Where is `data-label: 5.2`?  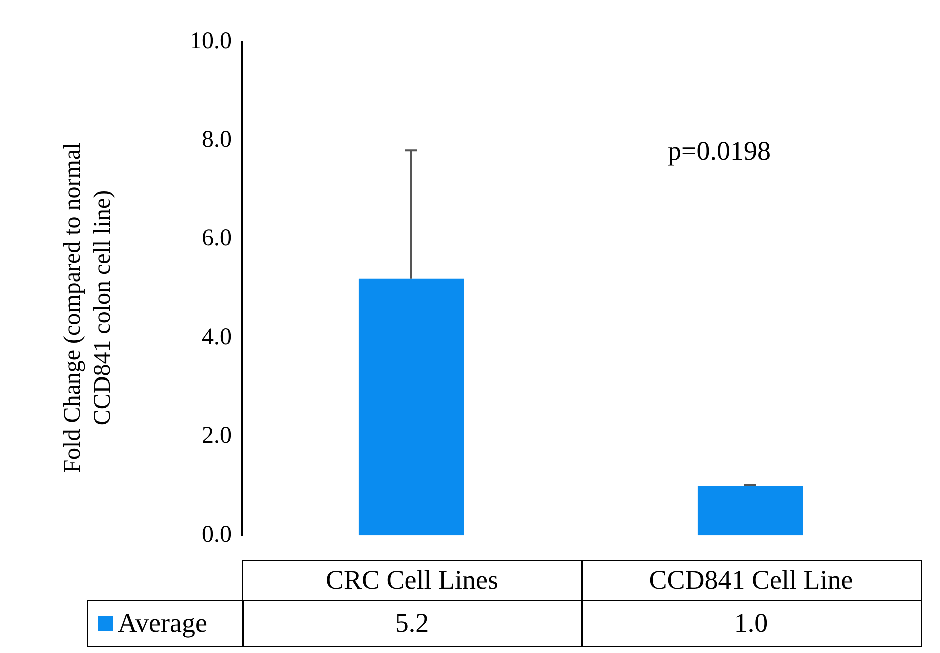
data-label: 5.2 is located at coordinates (412, 623).